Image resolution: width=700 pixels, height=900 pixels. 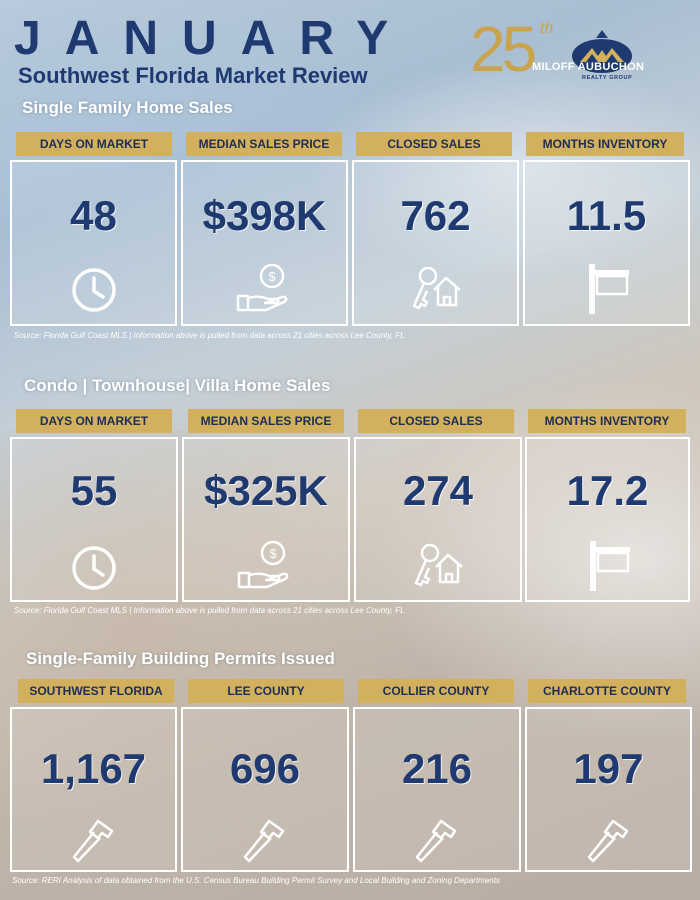 What do you see at coordinates (127, 107) in the screenshot?
I see `section-title-single-family: Single Family Home Sales` at bounding box center [127, 107].